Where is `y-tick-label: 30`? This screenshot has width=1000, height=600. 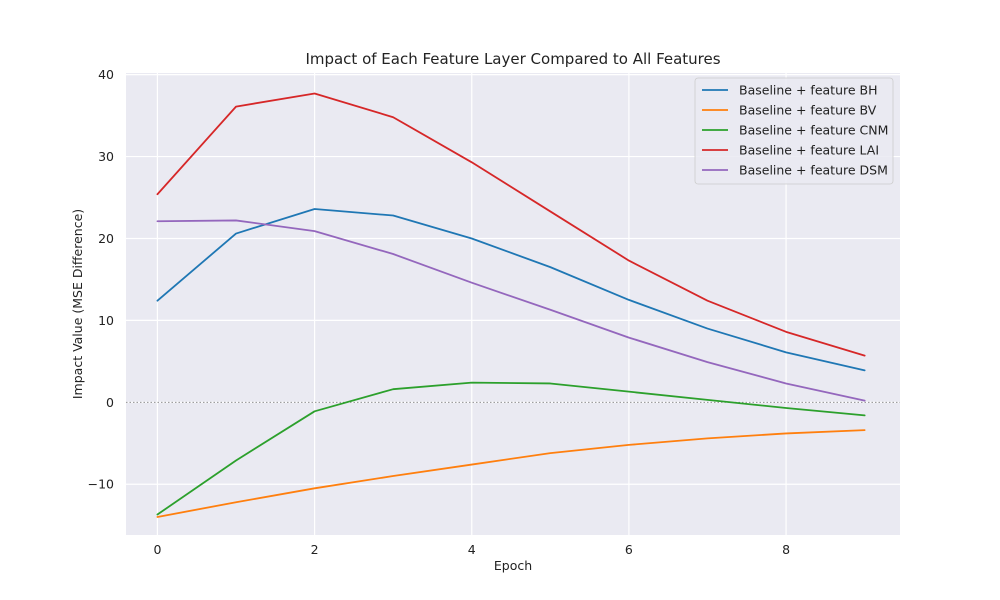 y-tick-label: 30 is located at coordinates (106, 156).